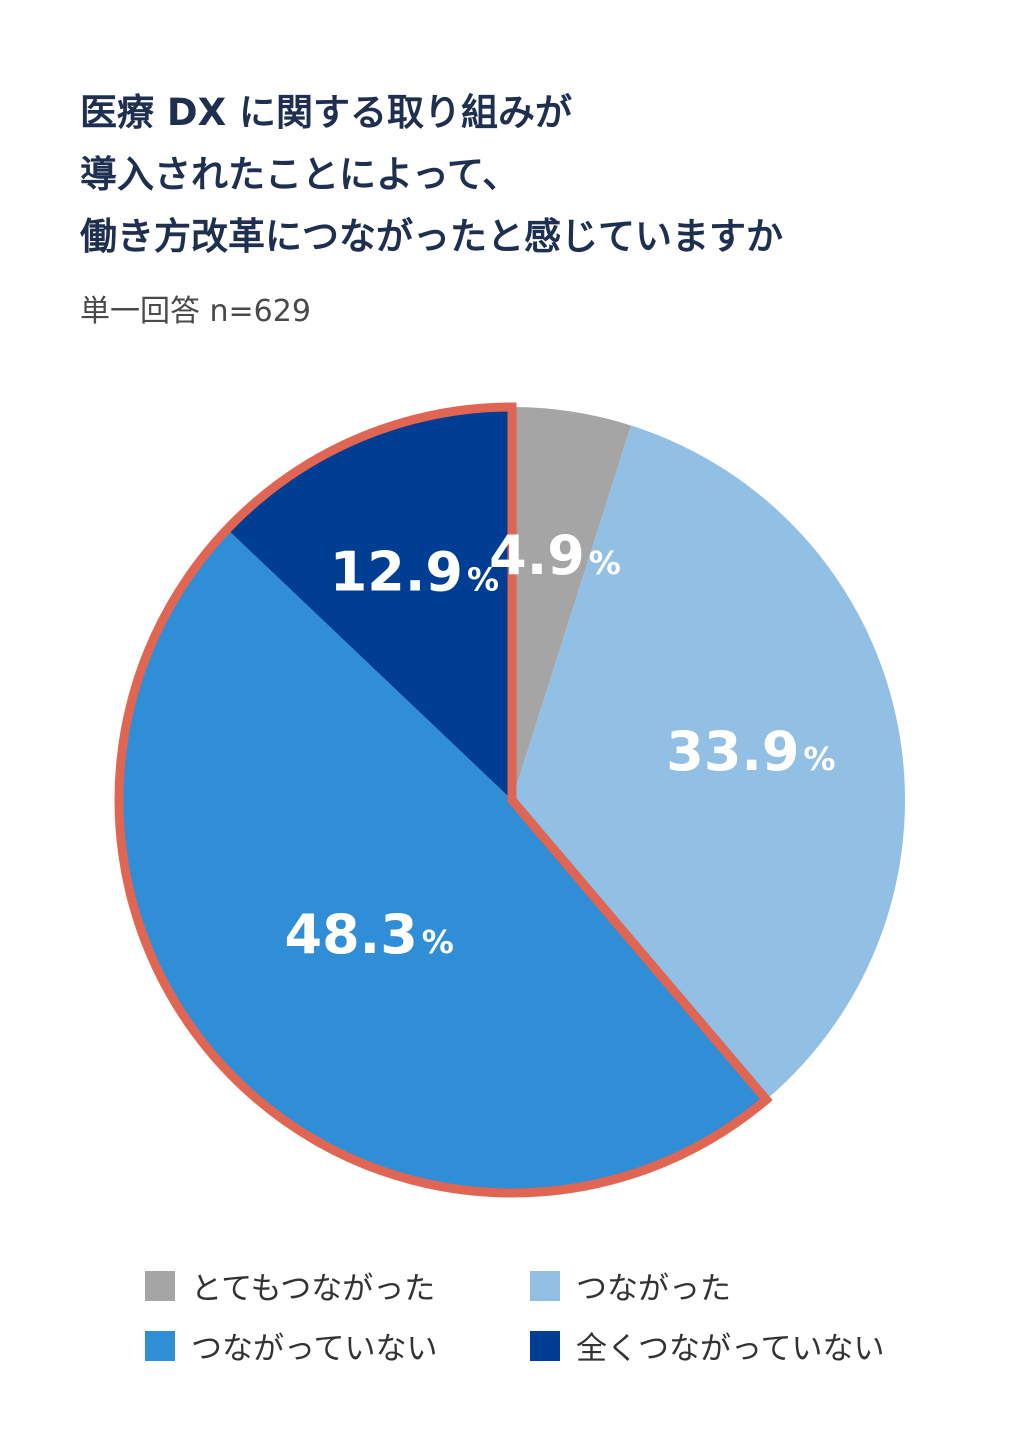  Describe the element at coordinates (195, 311) in the screenshot. I see `chart-subtitle: 単一回答 n=629` at that location.